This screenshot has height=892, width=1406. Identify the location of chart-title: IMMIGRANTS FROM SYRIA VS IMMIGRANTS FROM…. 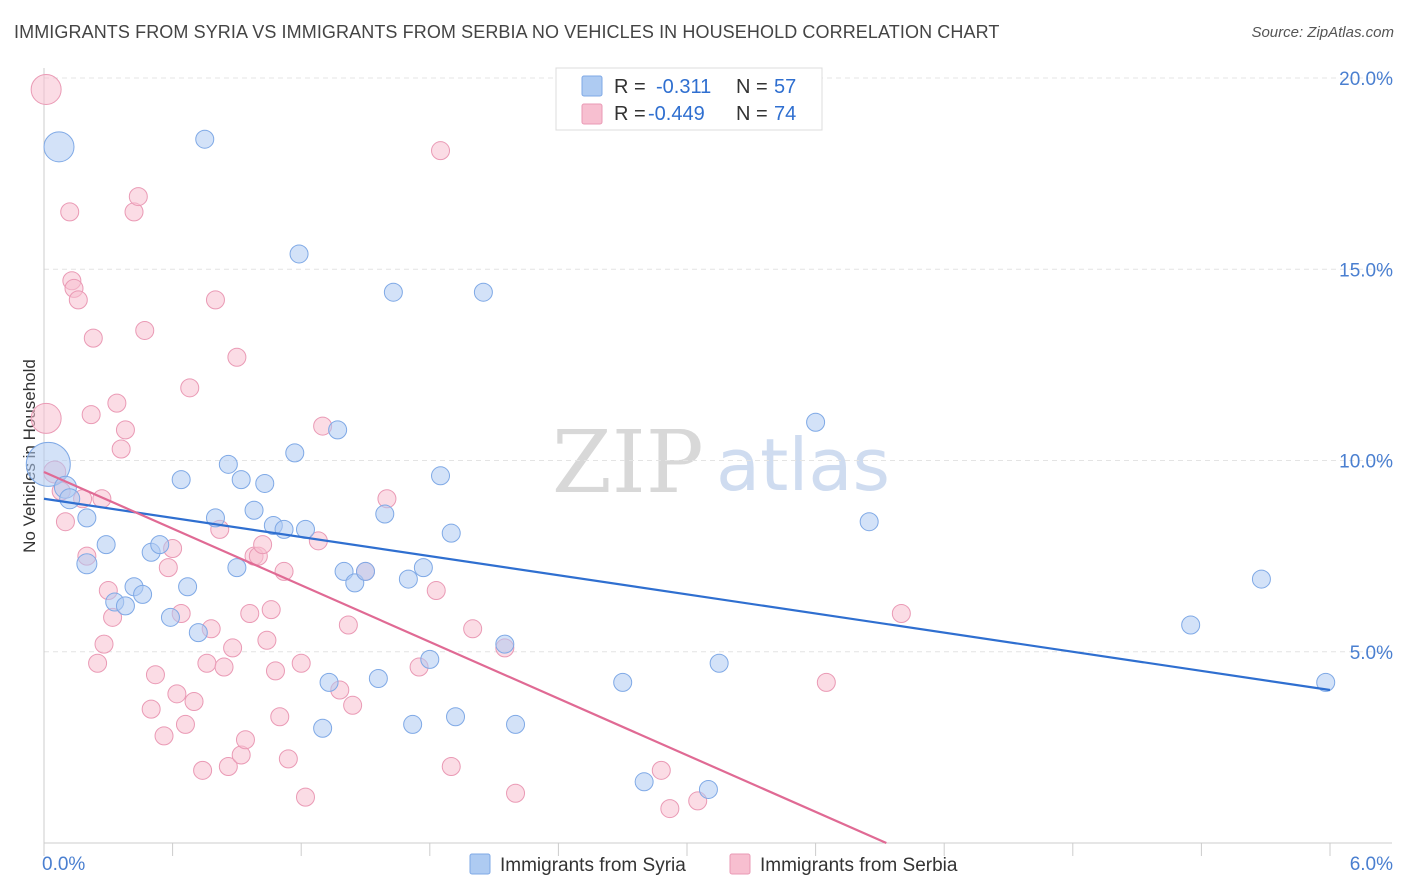
(507, 32).